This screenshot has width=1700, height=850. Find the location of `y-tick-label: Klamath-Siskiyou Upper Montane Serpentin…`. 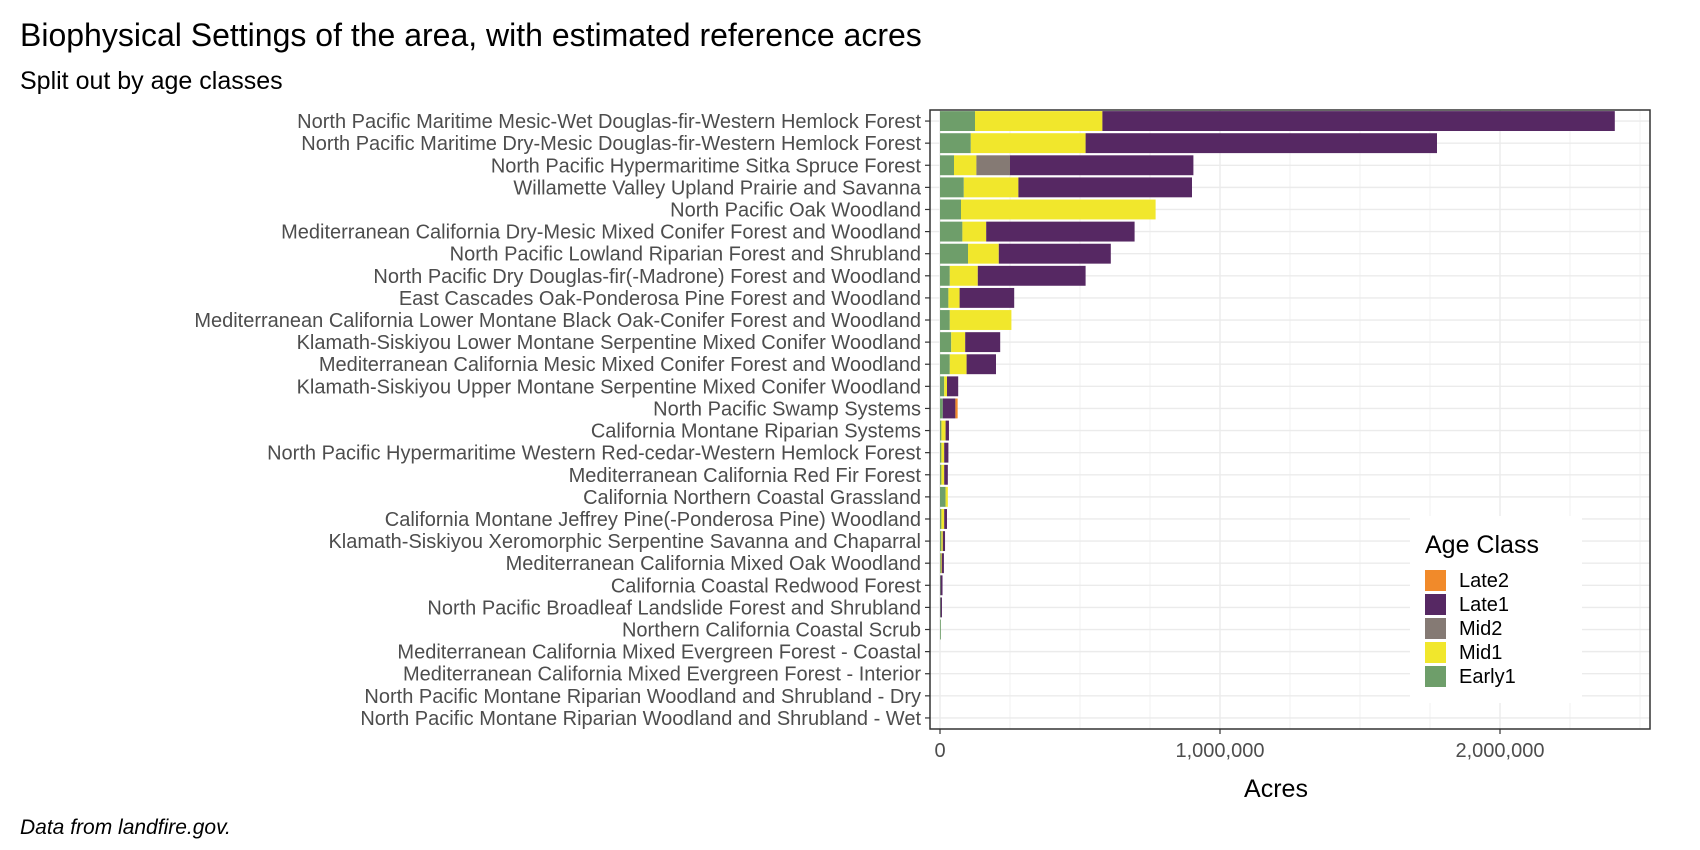

y-tick-label: Klamath-Siskiyou Upper Montane Serpentin… is located at coordinates (609, 387).